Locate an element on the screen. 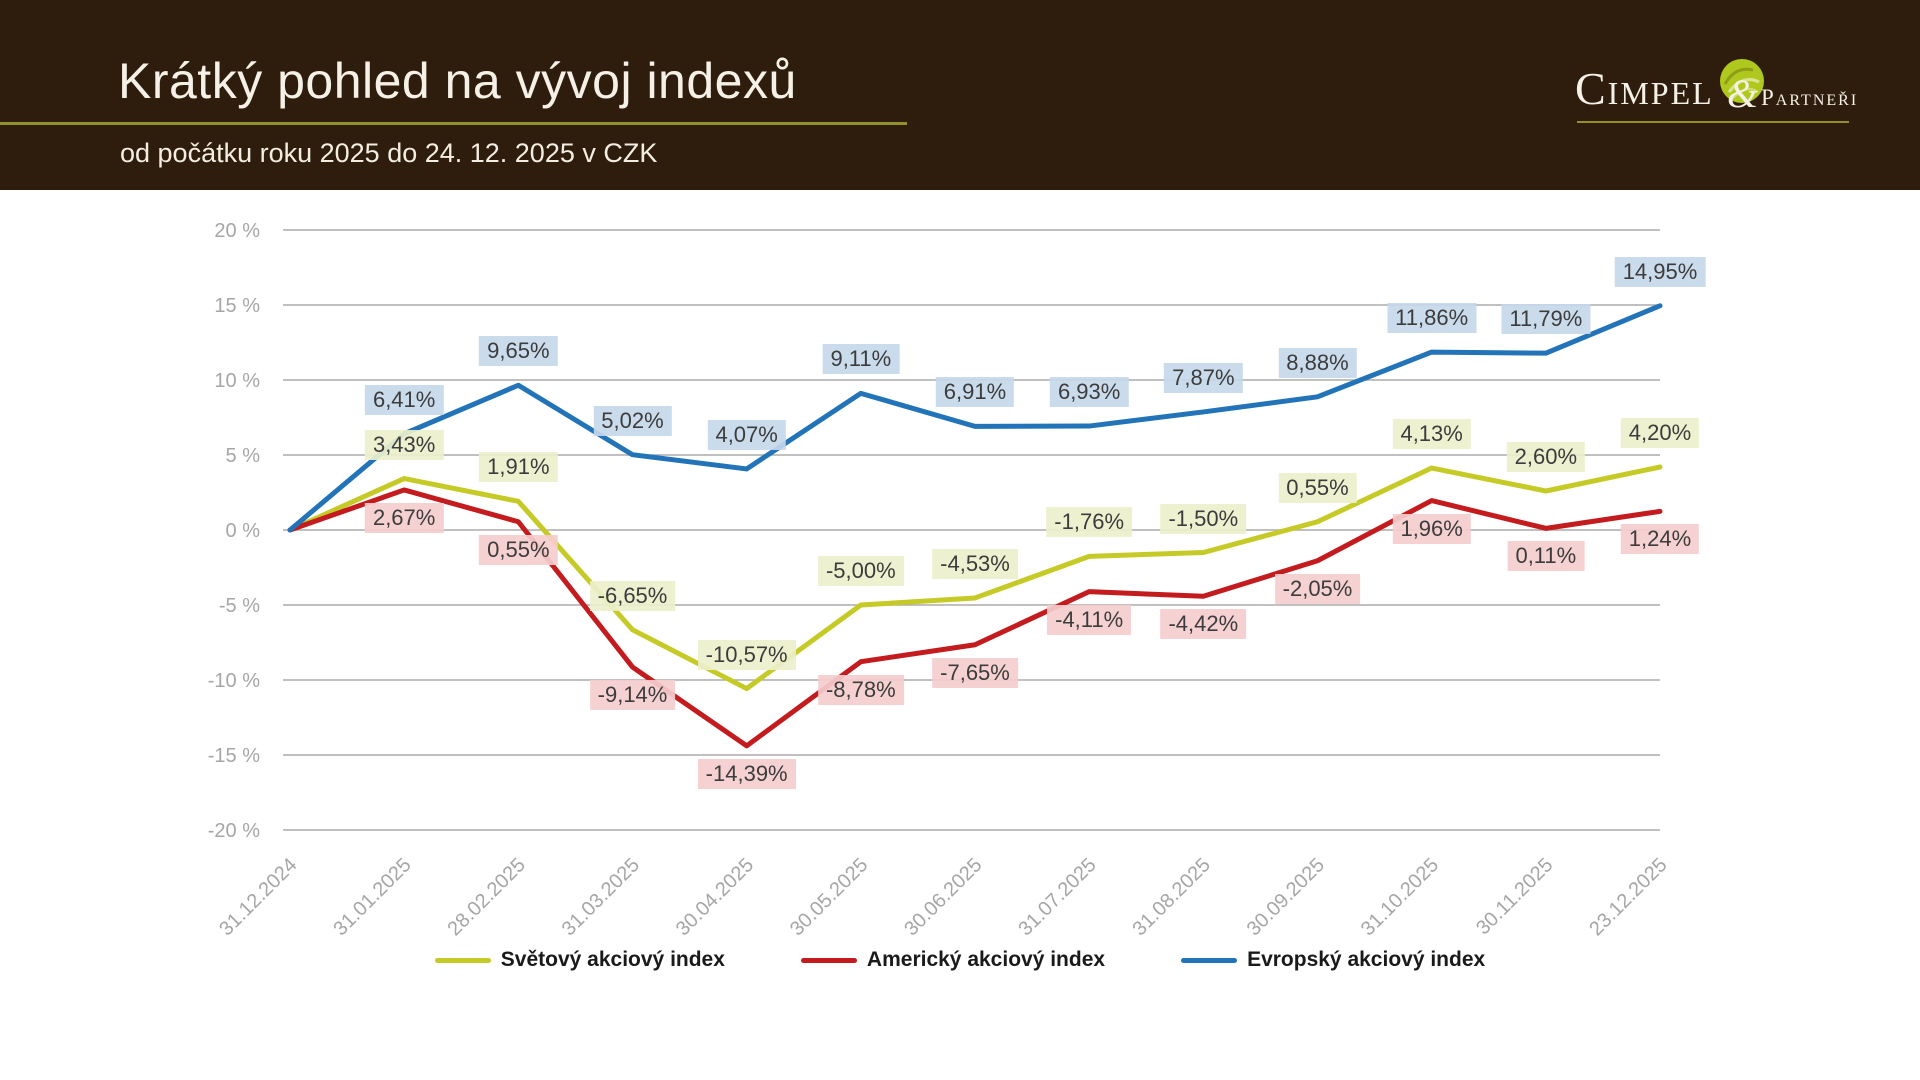 The height and width of the screenshot is (1080, 1920). legend-swatch-world is located at coordinates (462, 960).